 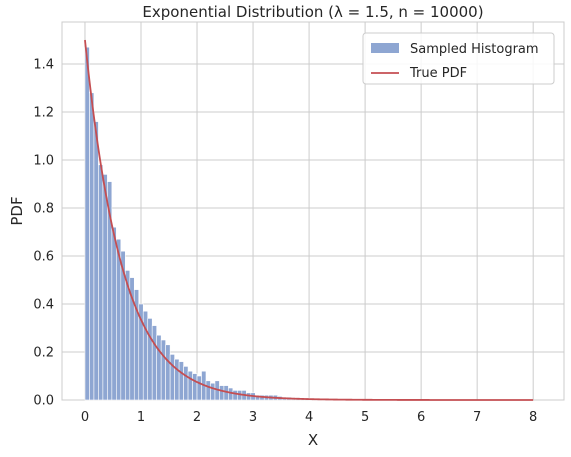 What do you see at coordinates (43, 257) in the screenshot?
I see `y-tick-label: 0.6` at bounding box center [43, 257].